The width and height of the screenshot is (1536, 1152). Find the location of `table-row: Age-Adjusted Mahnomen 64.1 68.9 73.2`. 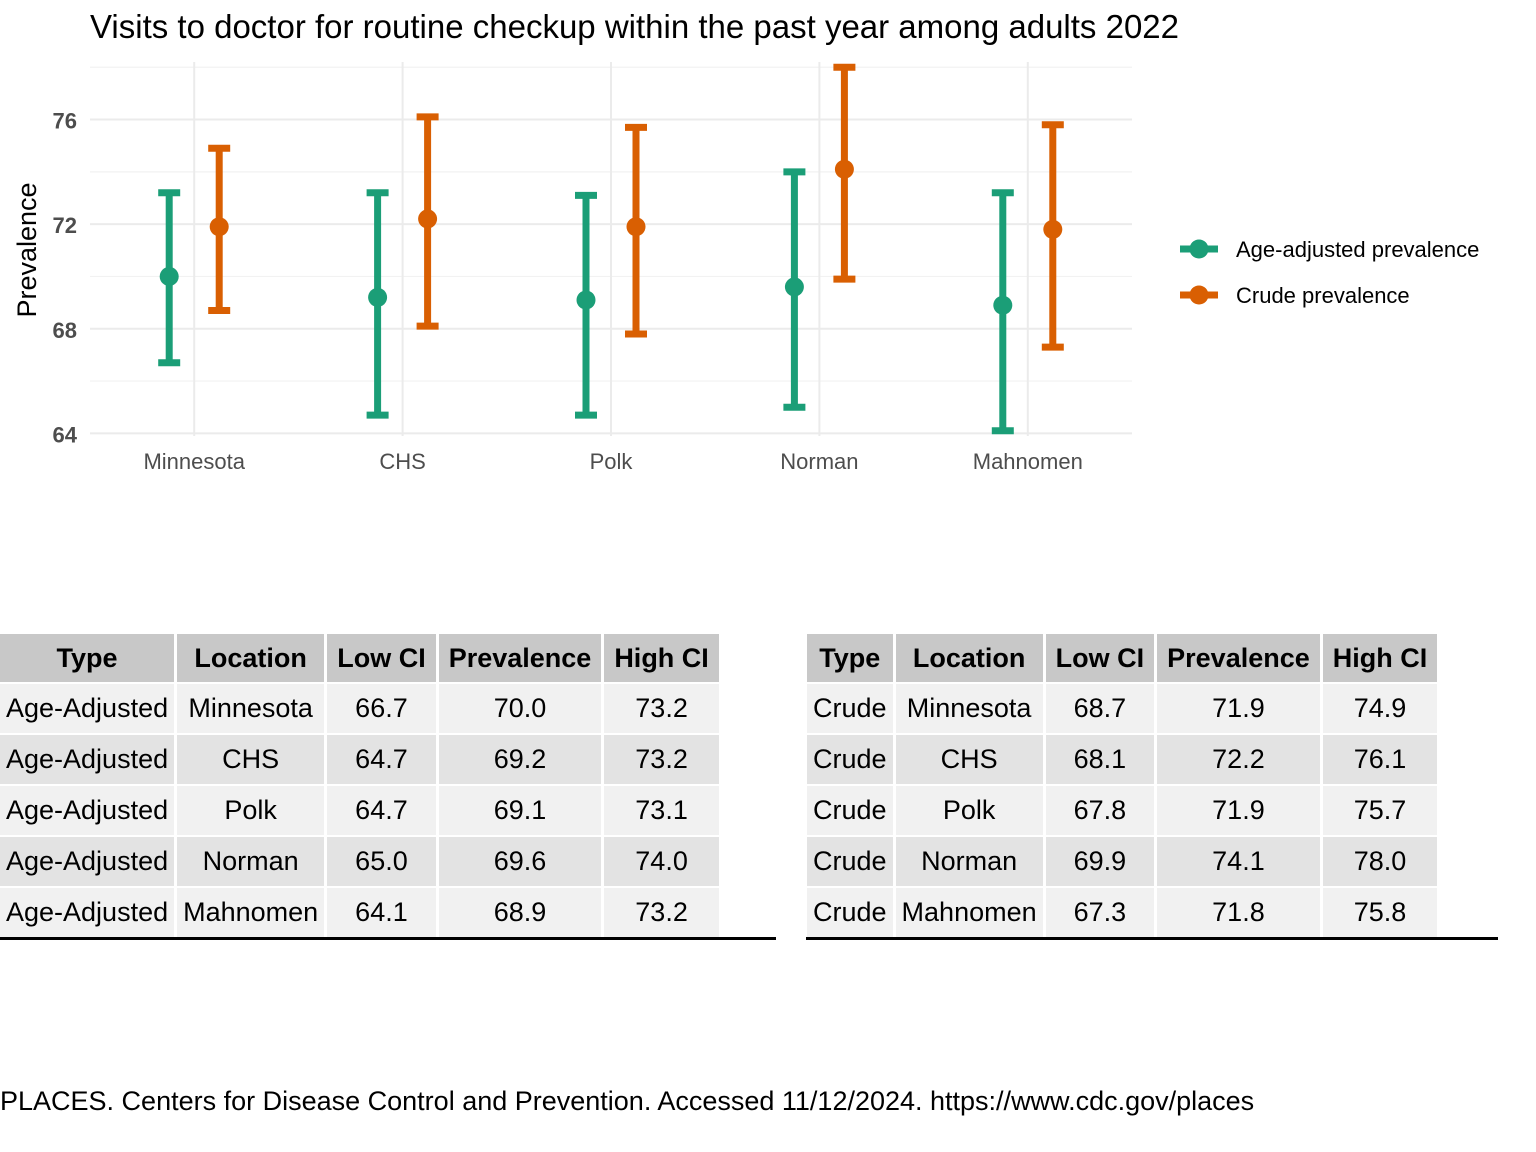

table-row: Age-Adjusted Mahnomen 64.1 68.9 73.2 is located at coordinates (359, 912).